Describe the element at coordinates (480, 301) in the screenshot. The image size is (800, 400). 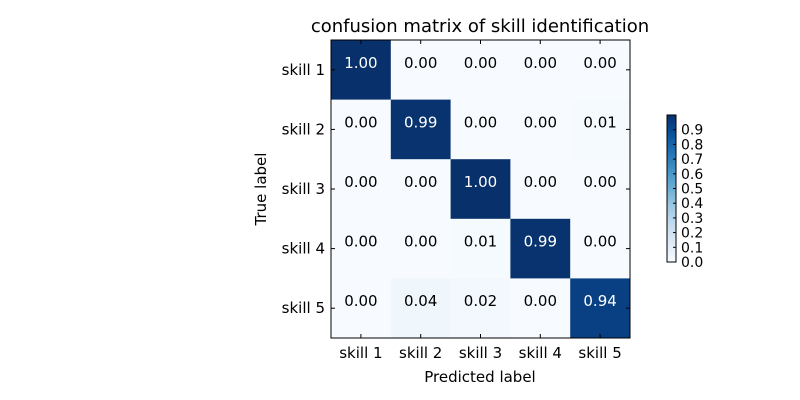
I see `cell-value-label: 0.02` at that location.